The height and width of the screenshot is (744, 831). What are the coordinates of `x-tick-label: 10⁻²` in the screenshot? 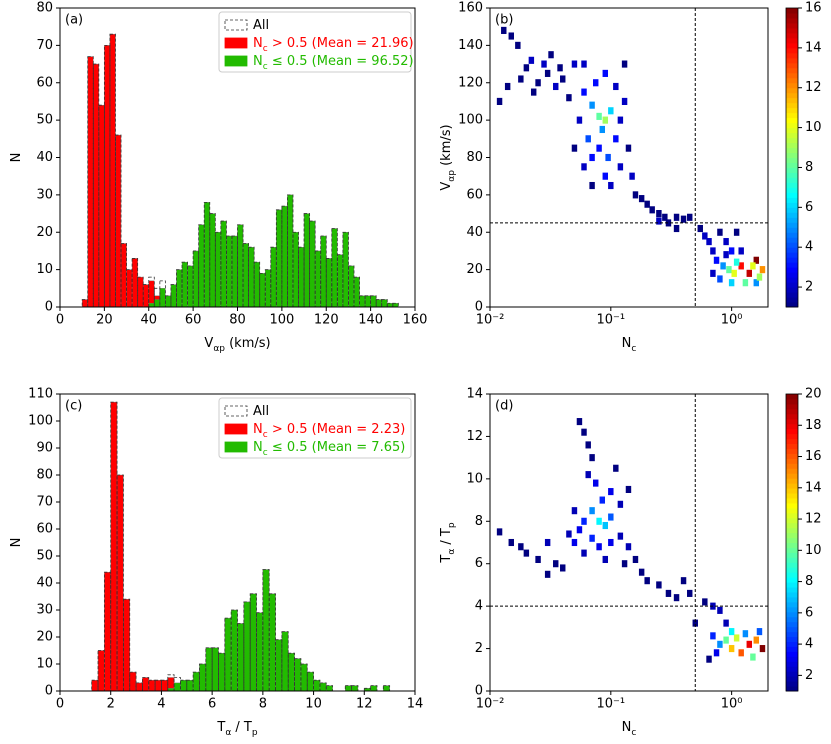 It's located at (490, 320).